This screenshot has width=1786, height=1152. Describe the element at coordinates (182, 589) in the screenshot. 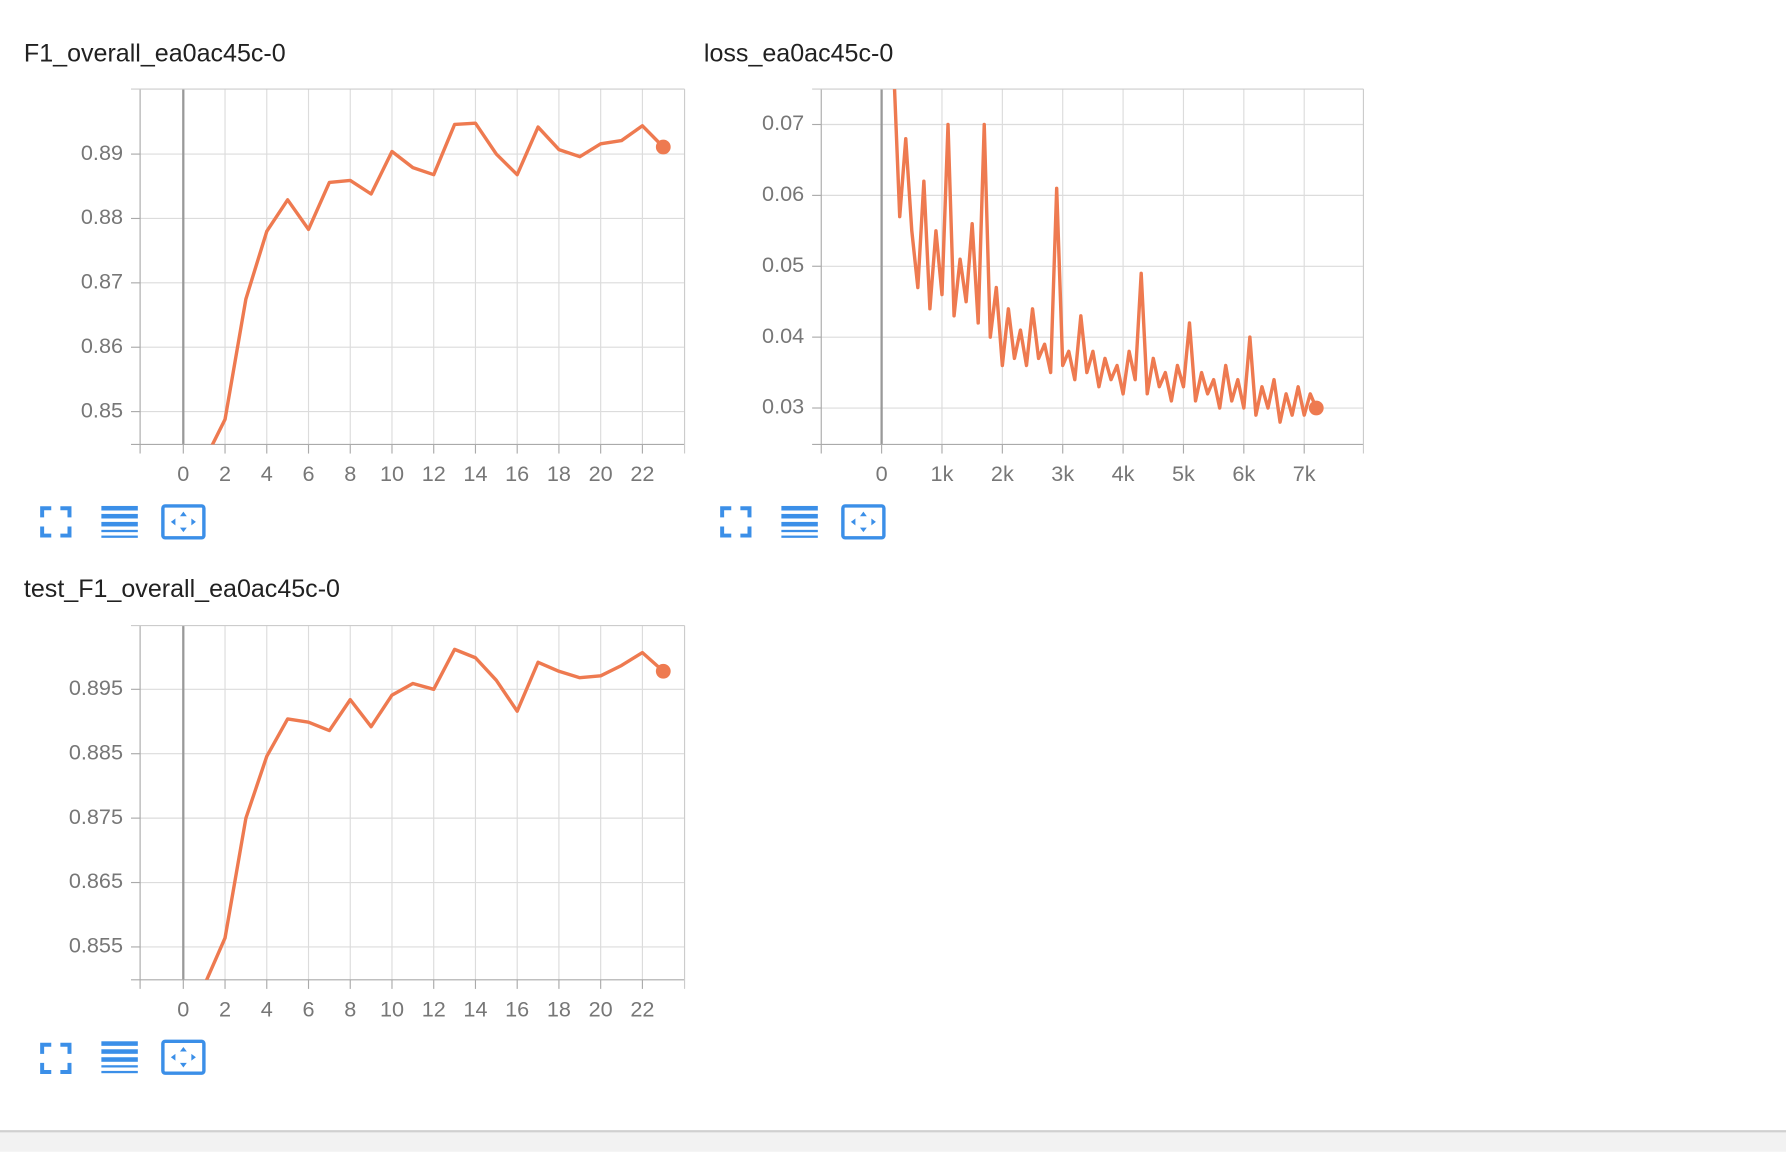

I see `chart-title: test_F1_overall_ea0ac45c-0` at that location.